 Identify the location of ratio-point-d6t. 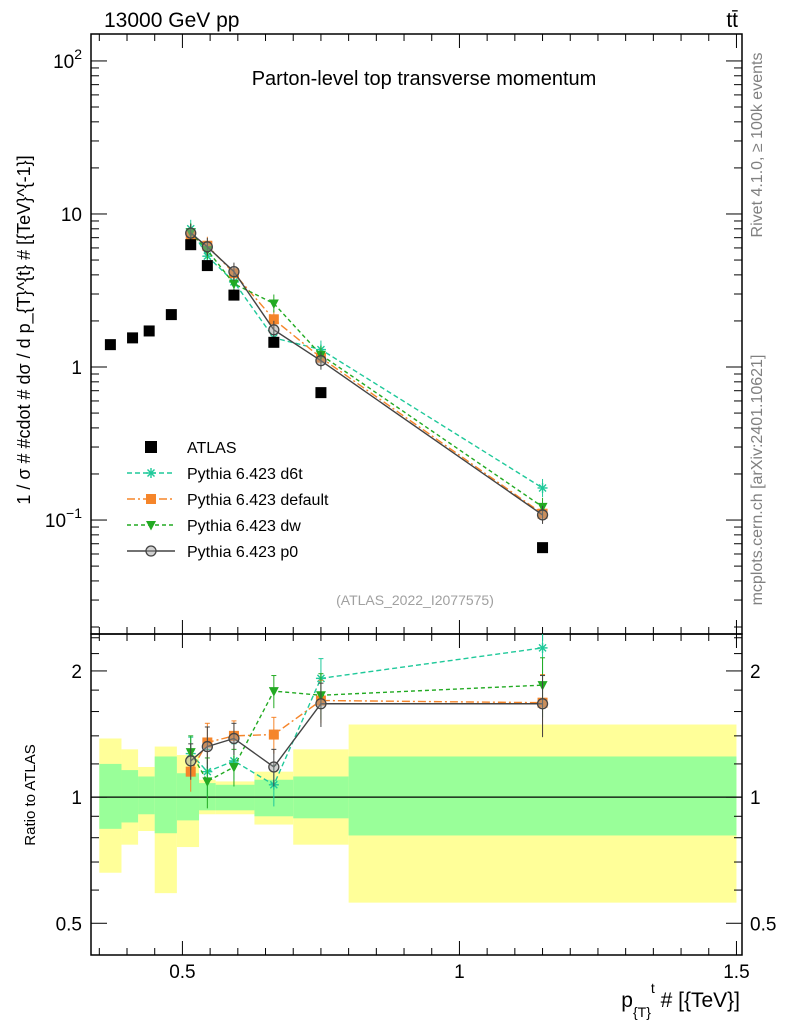
(542, 647).